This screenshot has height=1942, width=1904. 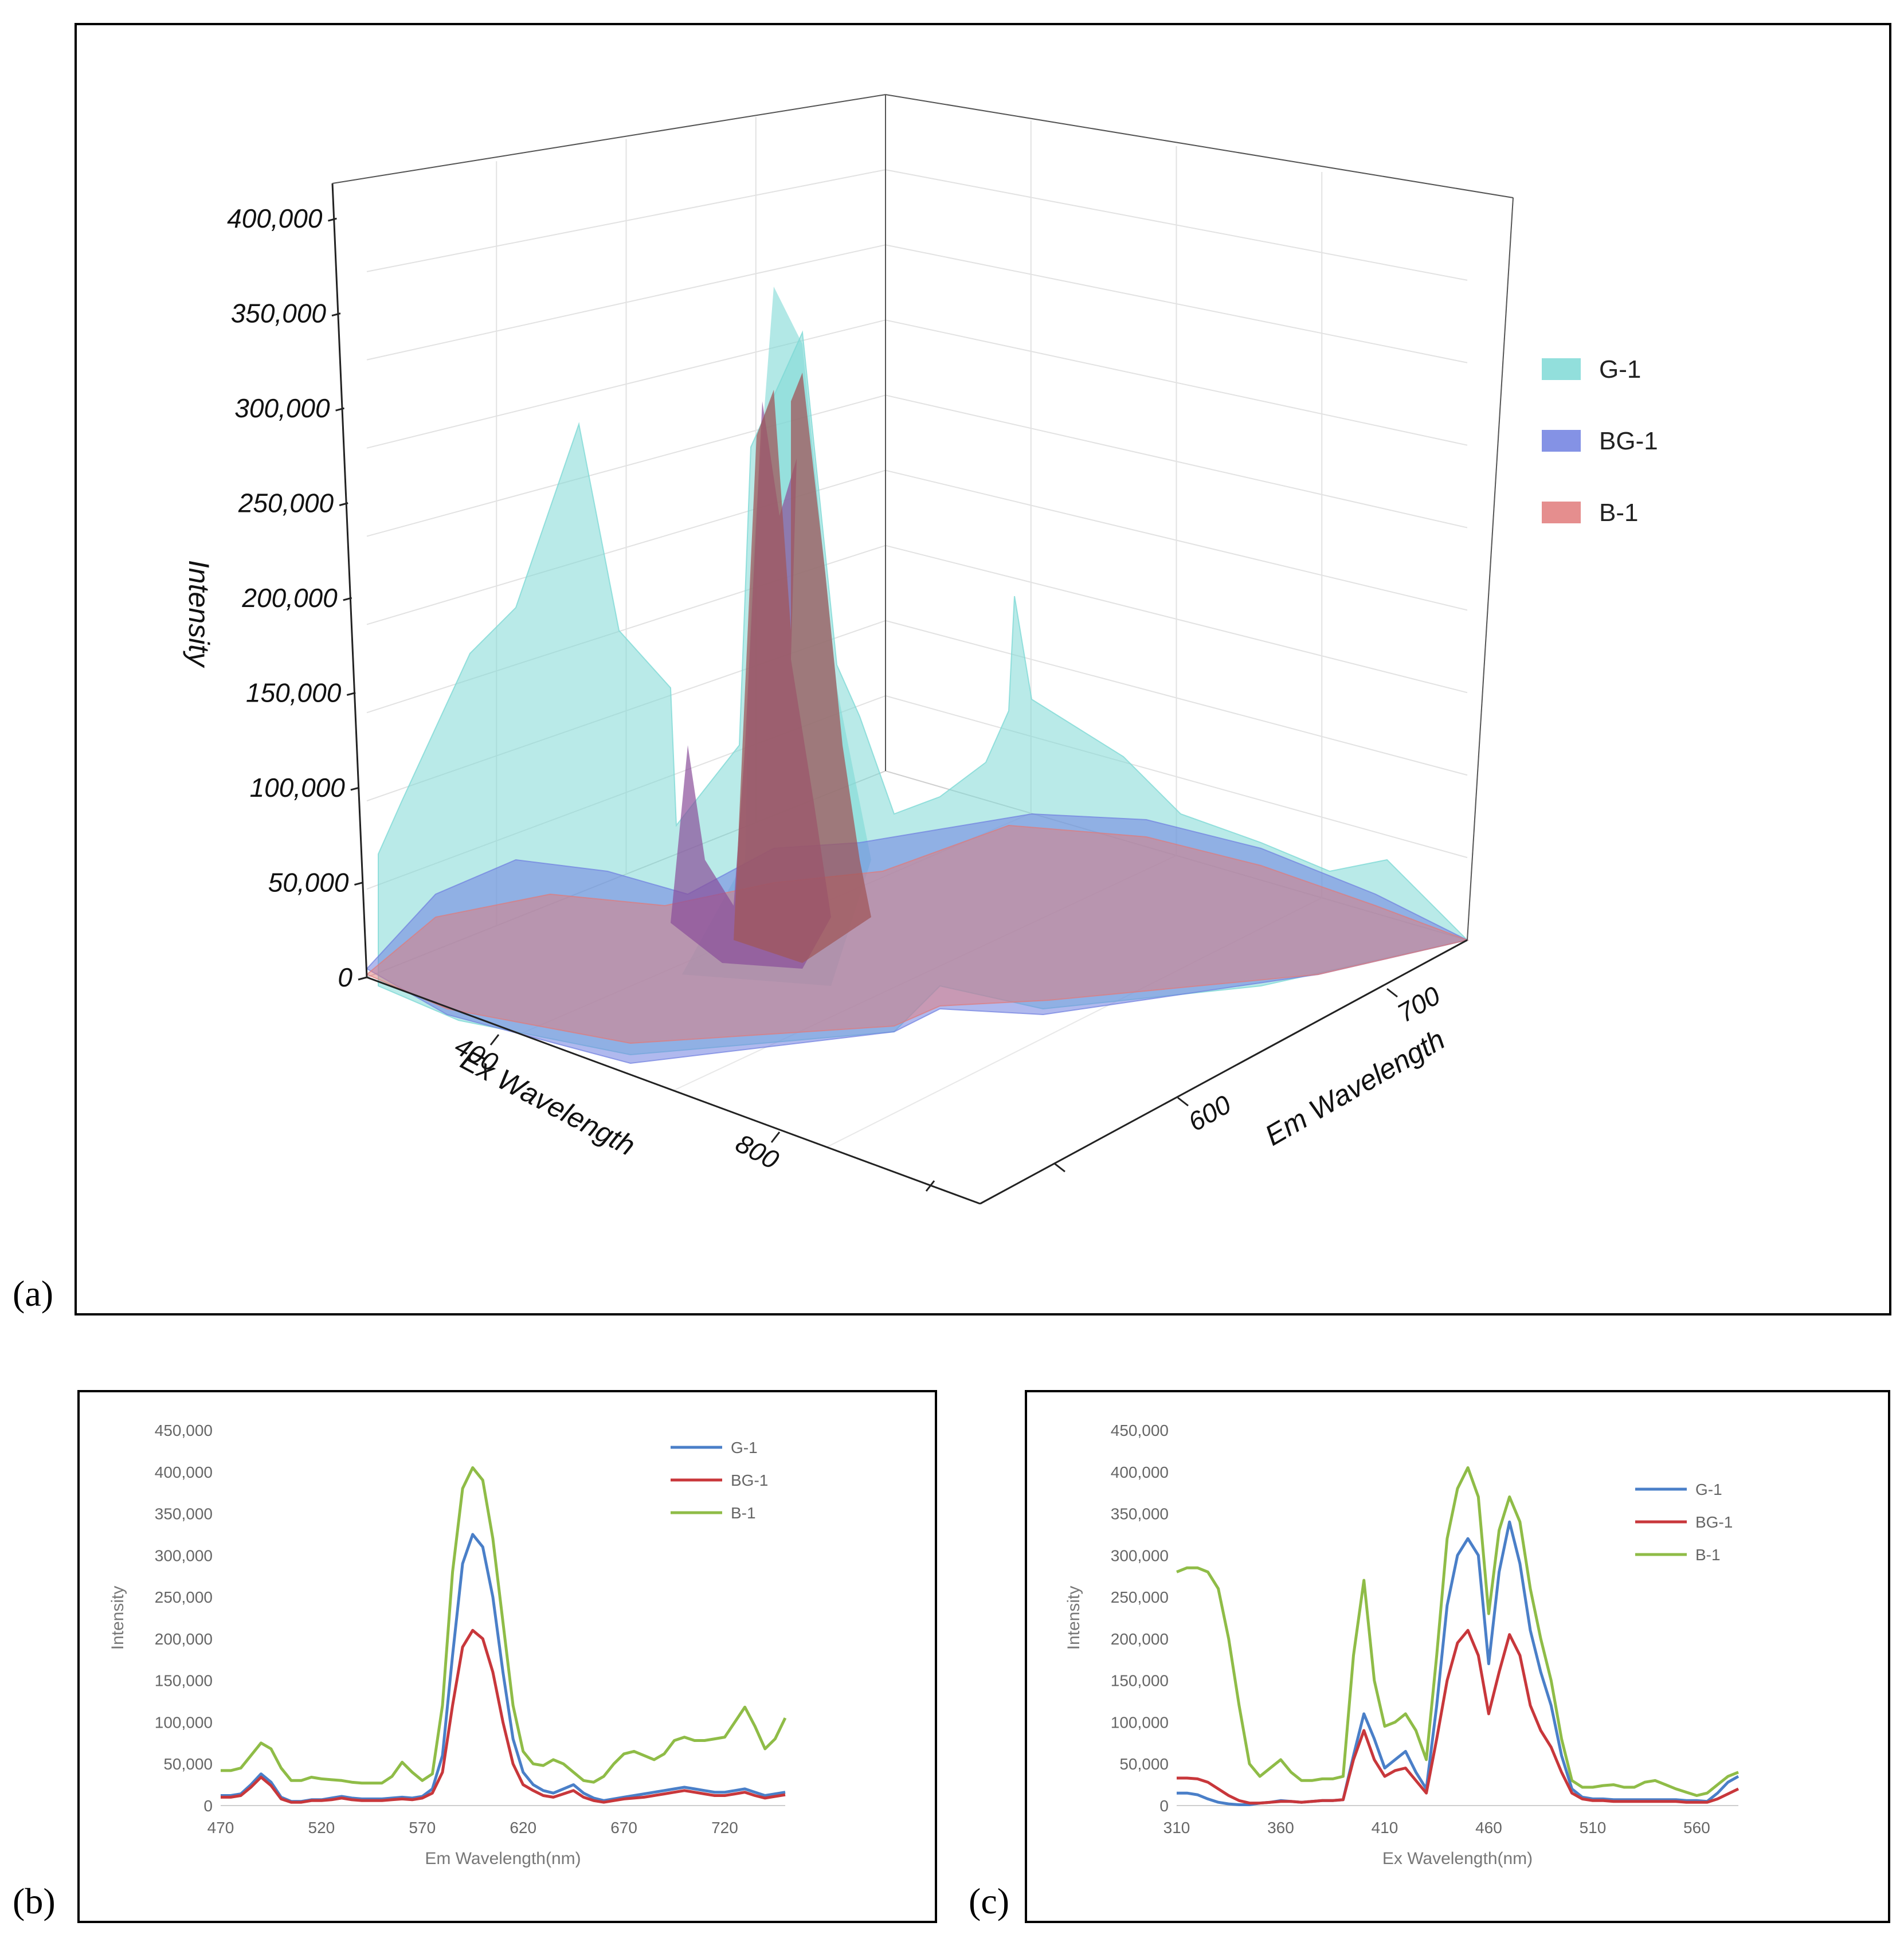 What do you see at coordinates (321, 1828) in the screenshot?
I see `x-tick-label: 520` at bounding box center [321, 1828].